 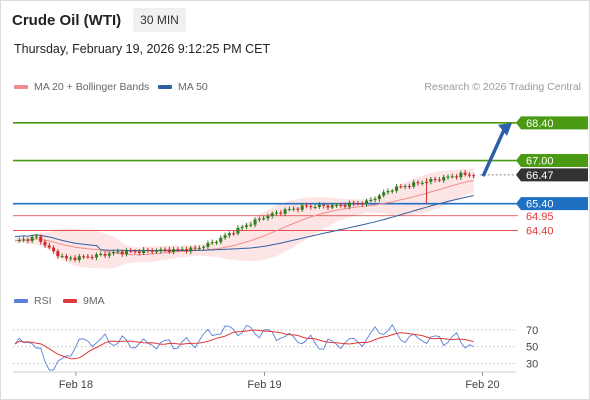 I want to click on x-tick-label: Feb 18, so click(x=76, y=385).